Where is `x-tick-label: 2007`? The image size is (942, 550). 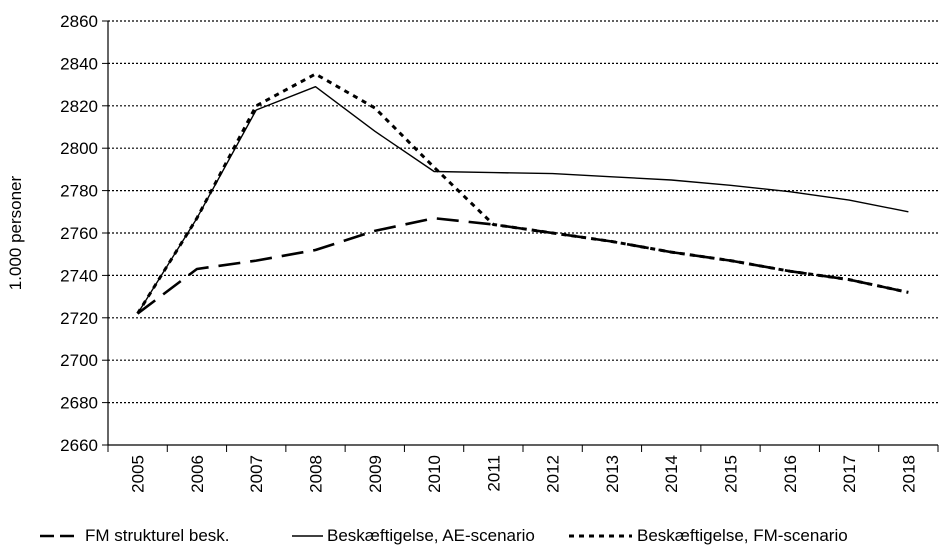 x-tick-label: 2007 is located at coordinates (256, 474).